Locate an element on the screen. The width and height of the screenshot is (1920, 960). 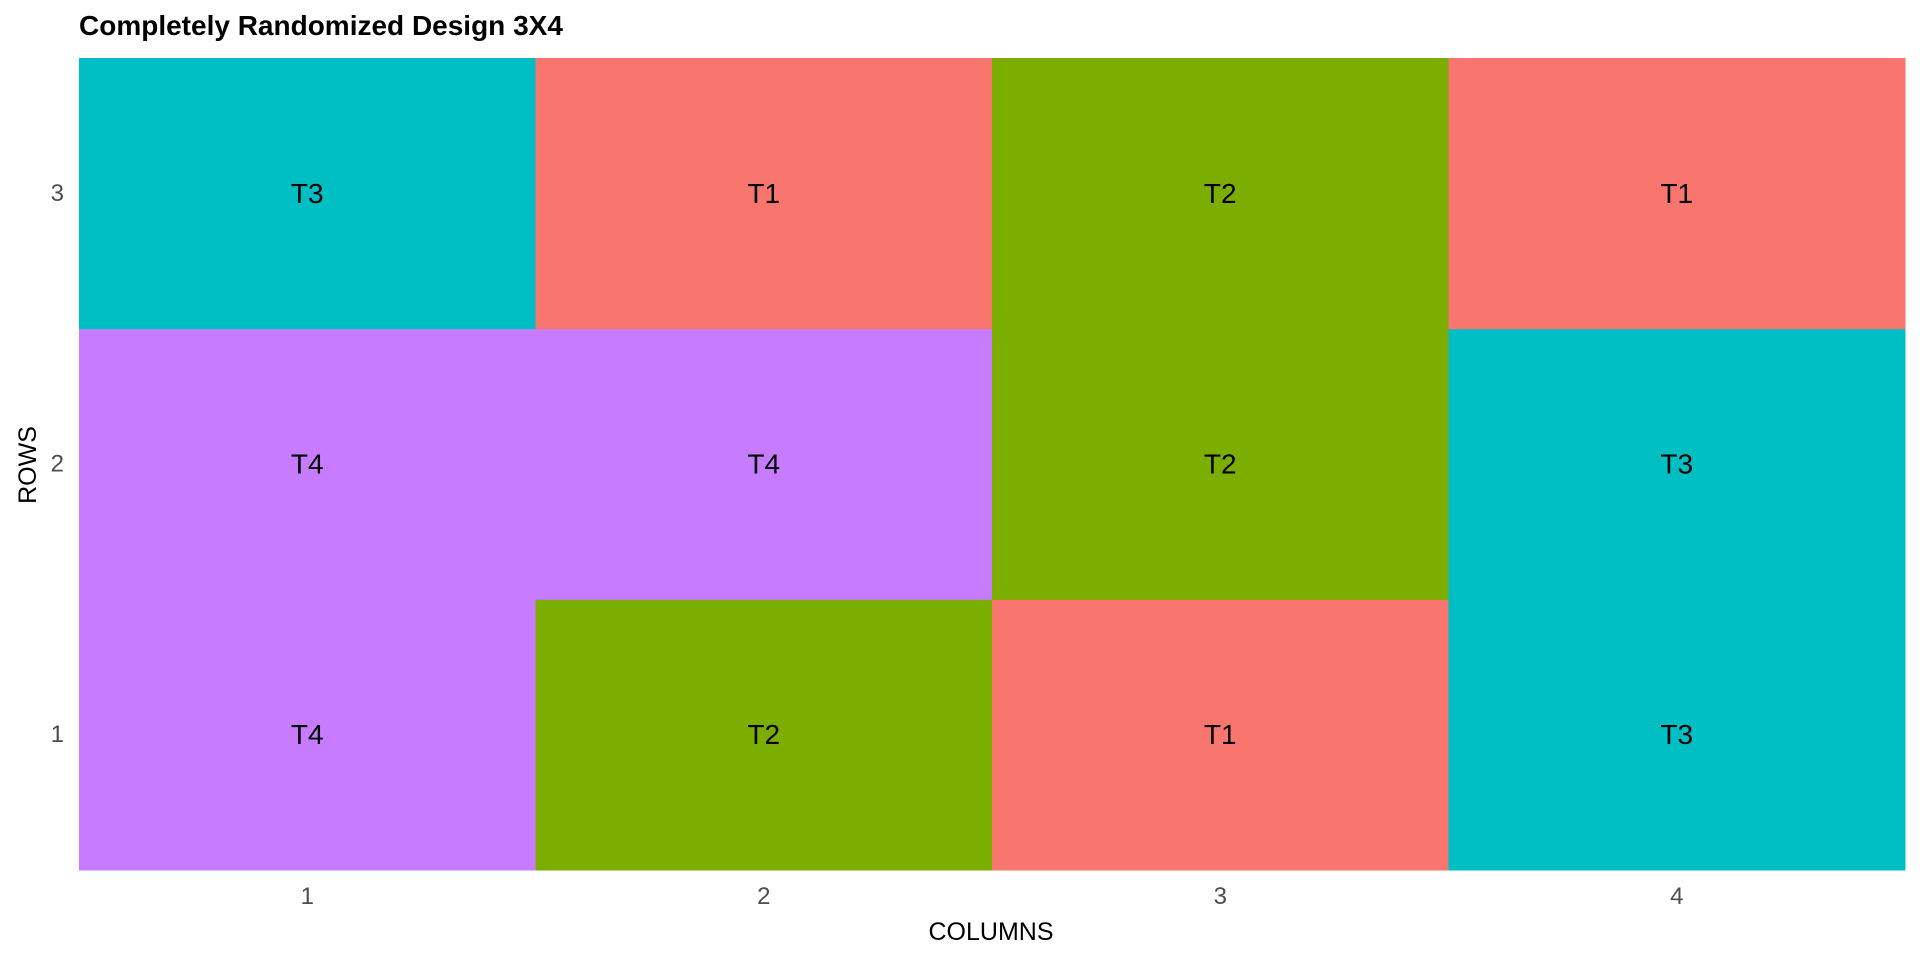
cell-label-r3-c1: T3 is located at coordinates (307, 193).